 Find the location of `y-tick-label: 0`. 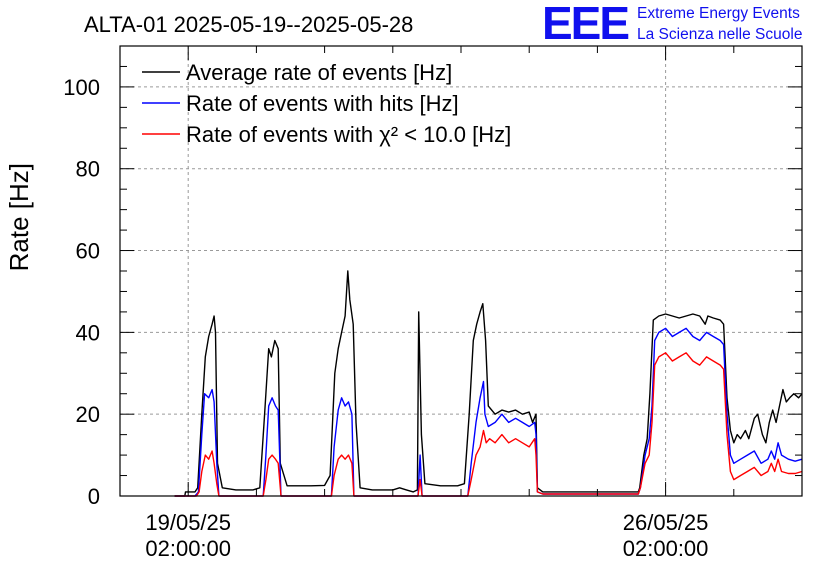

y-tick-label: 0 is located at coordinates (94, 496).